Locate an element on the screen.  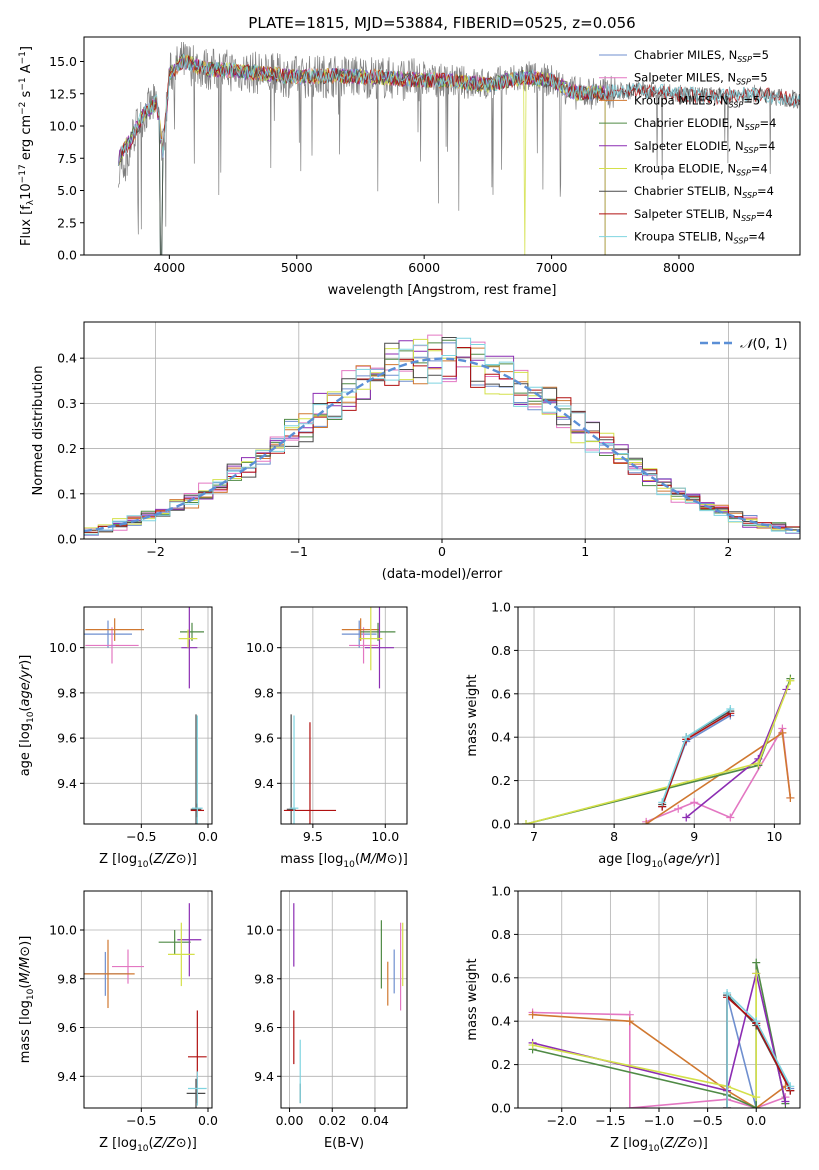
x-tick-label: 10 is located at coordinates (774, 836).